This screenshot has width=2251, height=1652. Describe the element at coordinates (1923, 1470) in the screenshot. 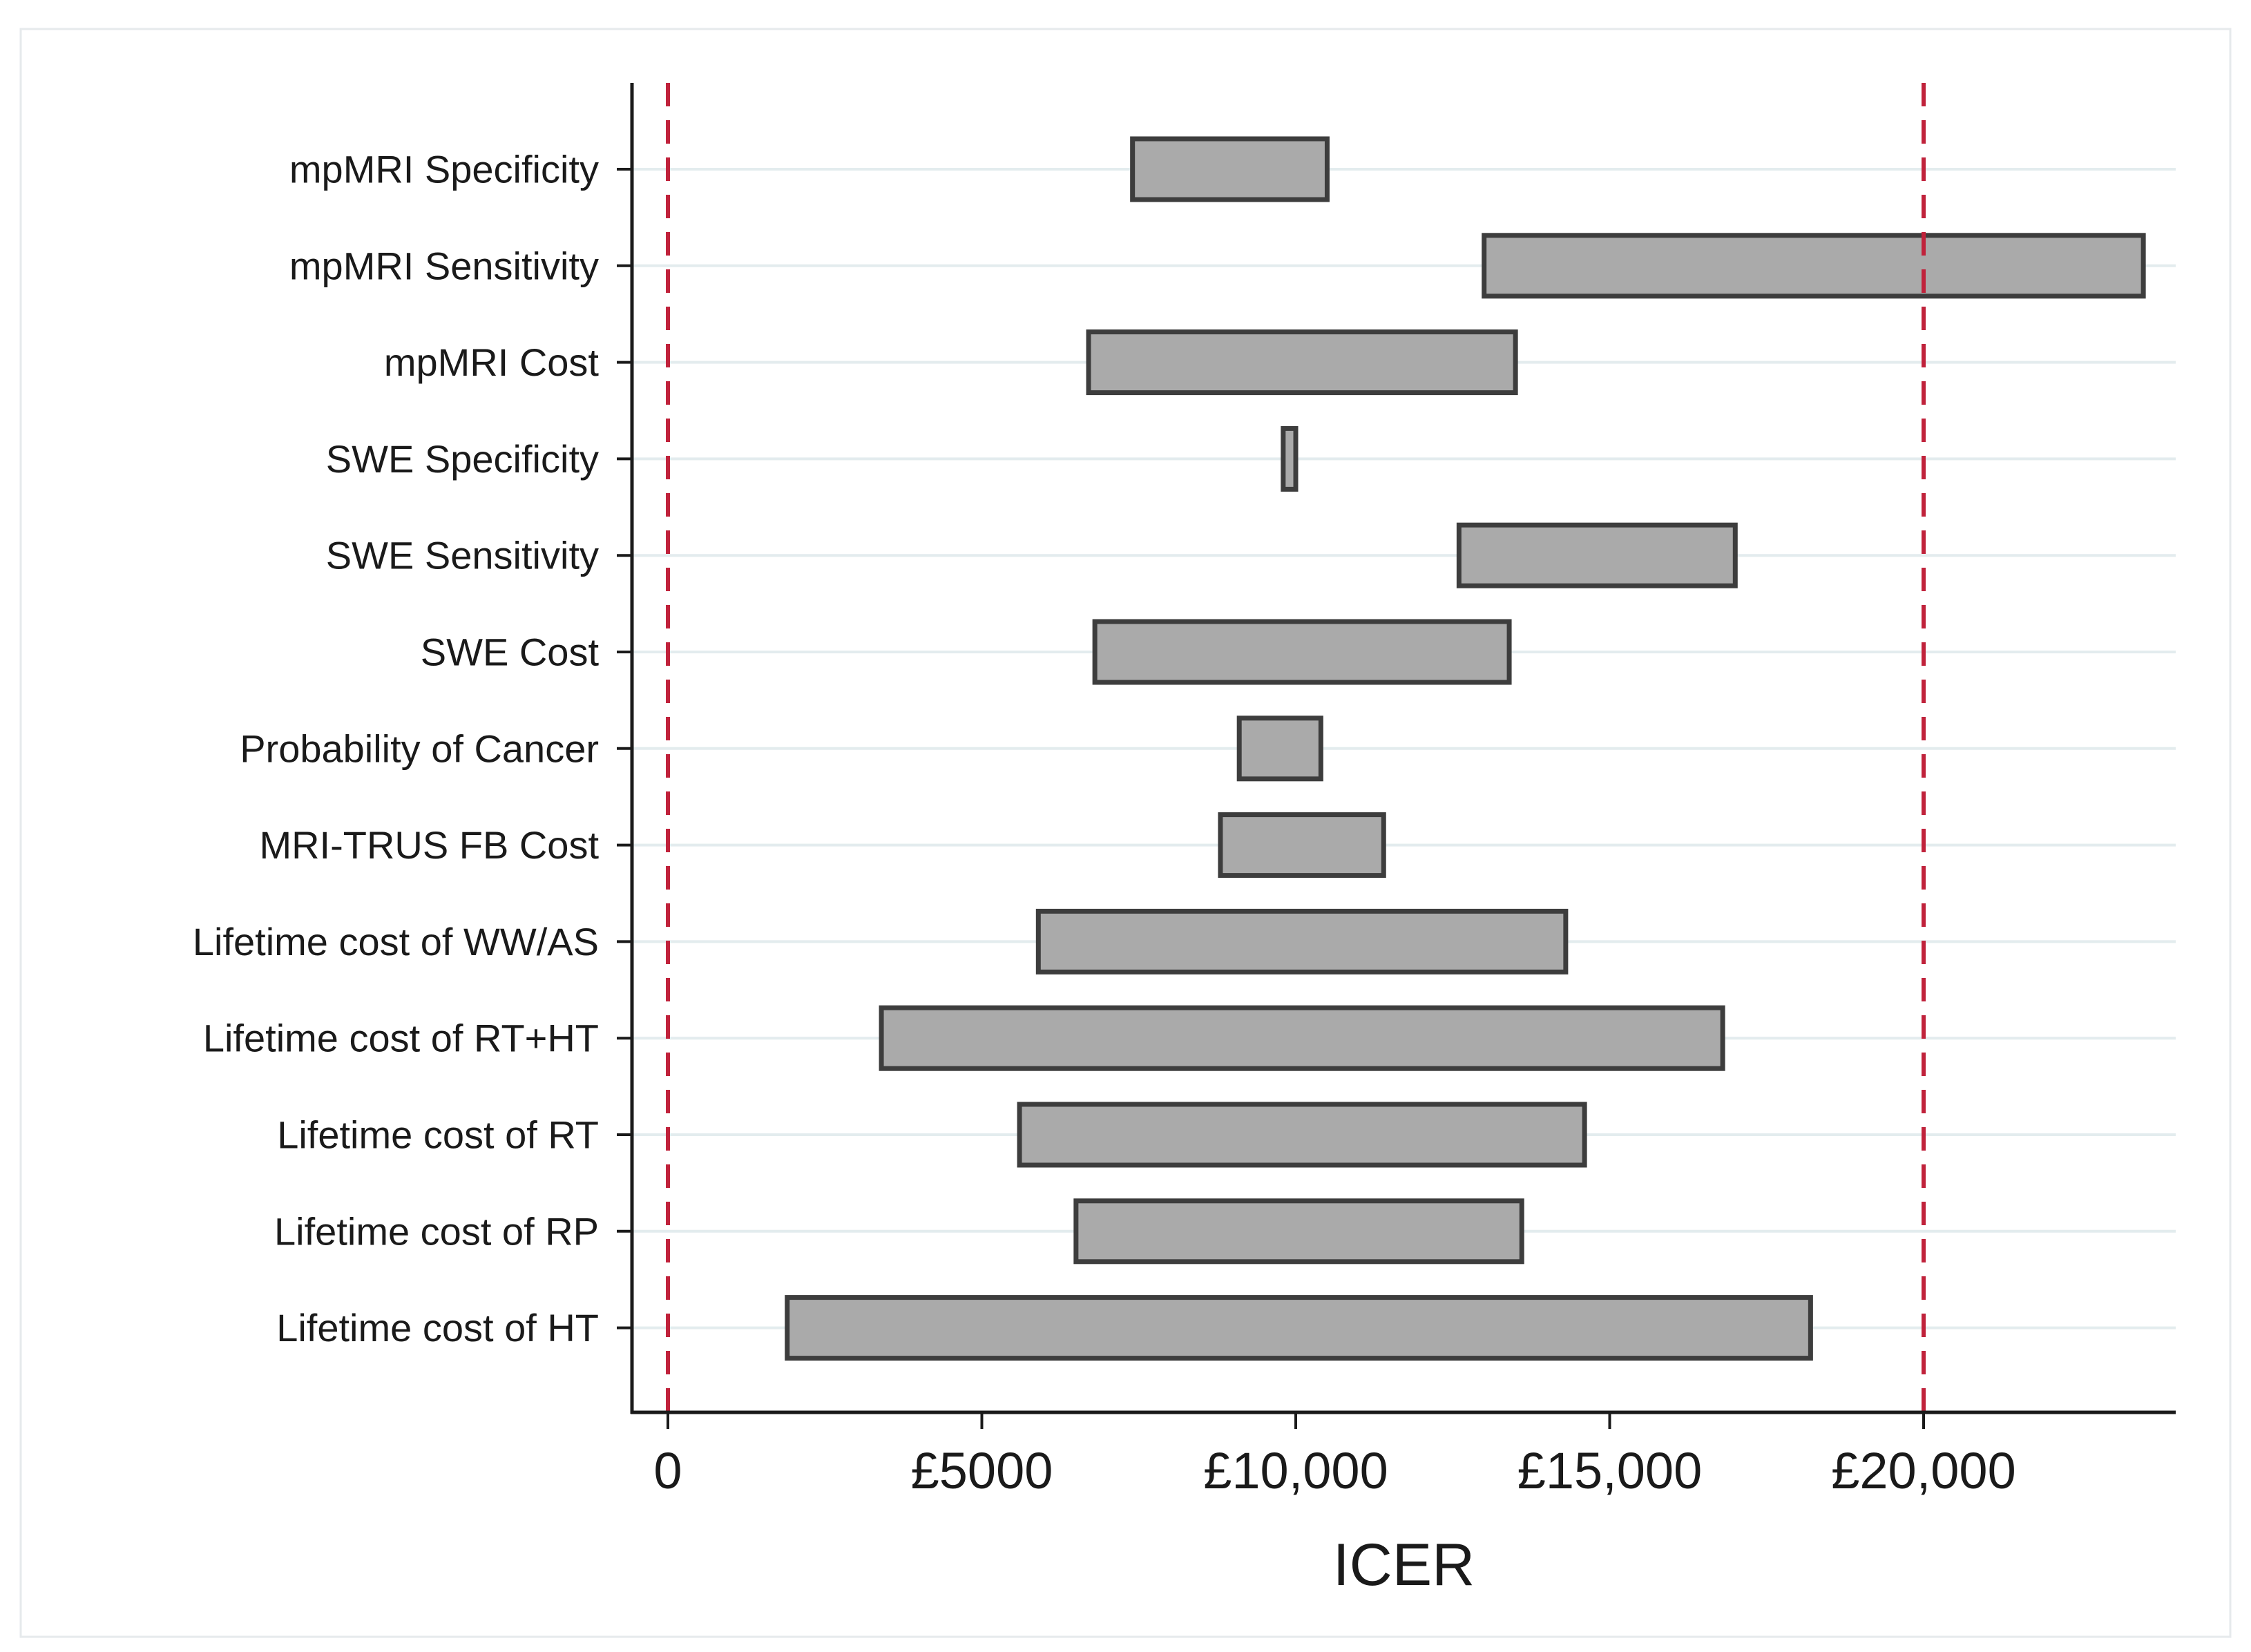

I see `x-tick-label: £20,000` at that location.